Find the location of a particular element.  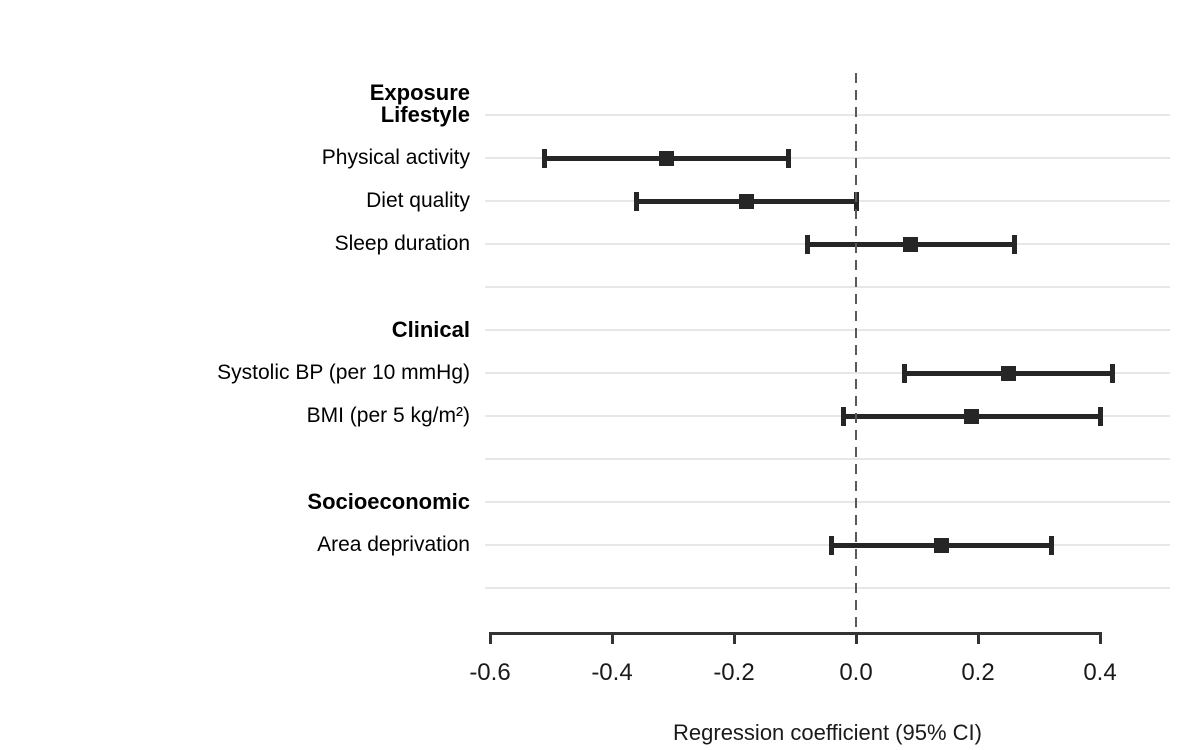

x-axis-tick-label: -0.2 is located at coordinates (734, 672).